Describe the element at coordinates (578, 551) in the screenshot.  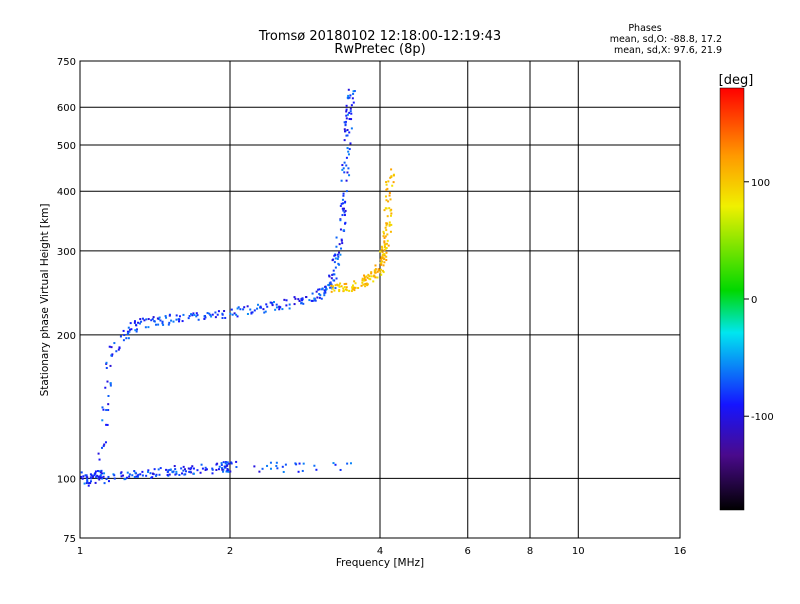
I see `x-tick-label: 10` at that location.